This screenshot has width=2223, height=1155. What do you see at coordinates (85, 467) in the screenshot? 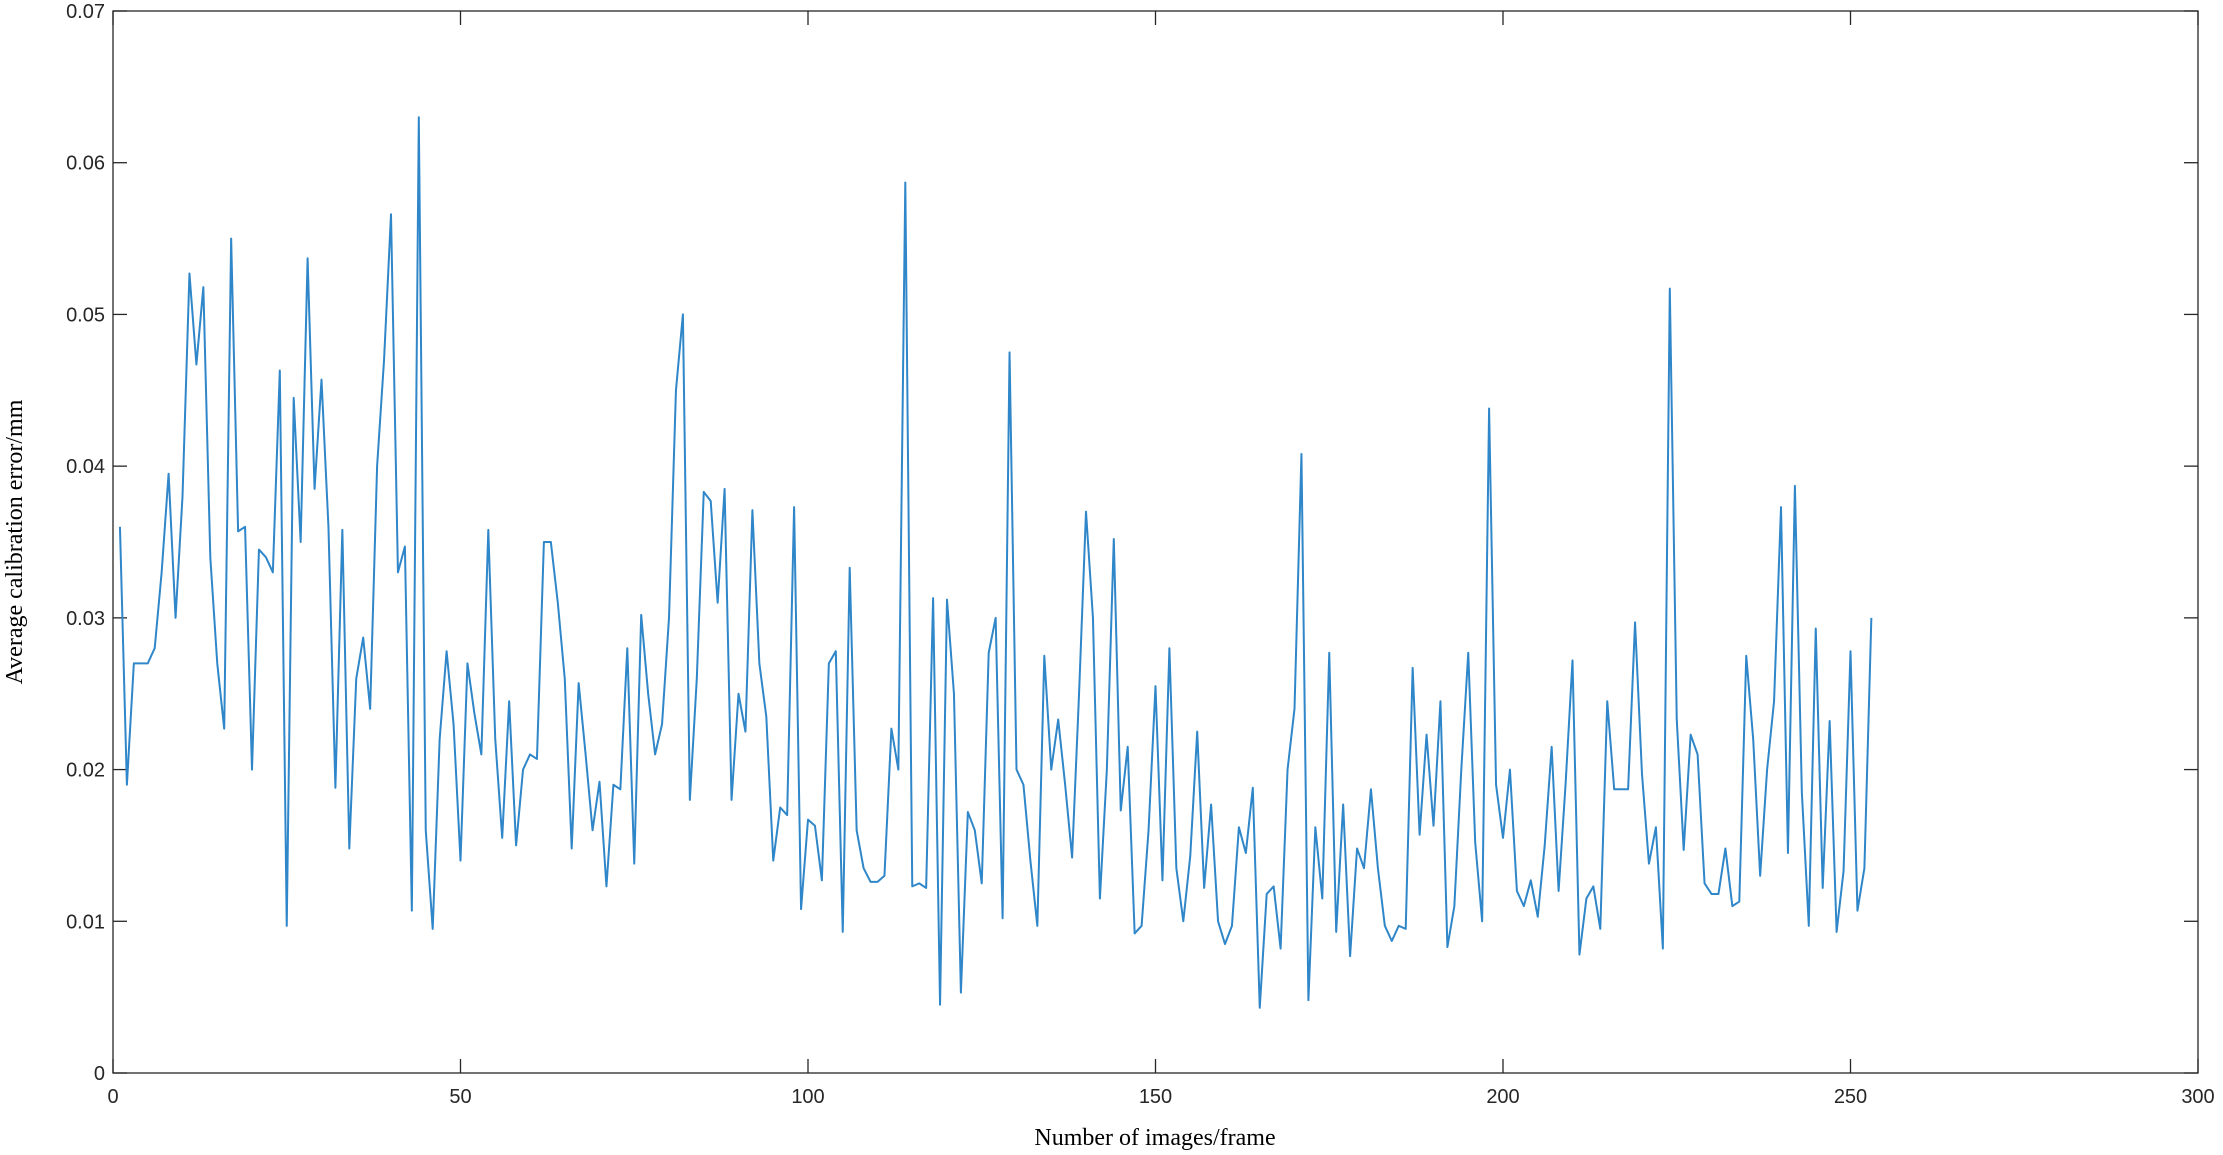
I see `y-tick-label: 0.04` at bounding box center [85, 467].